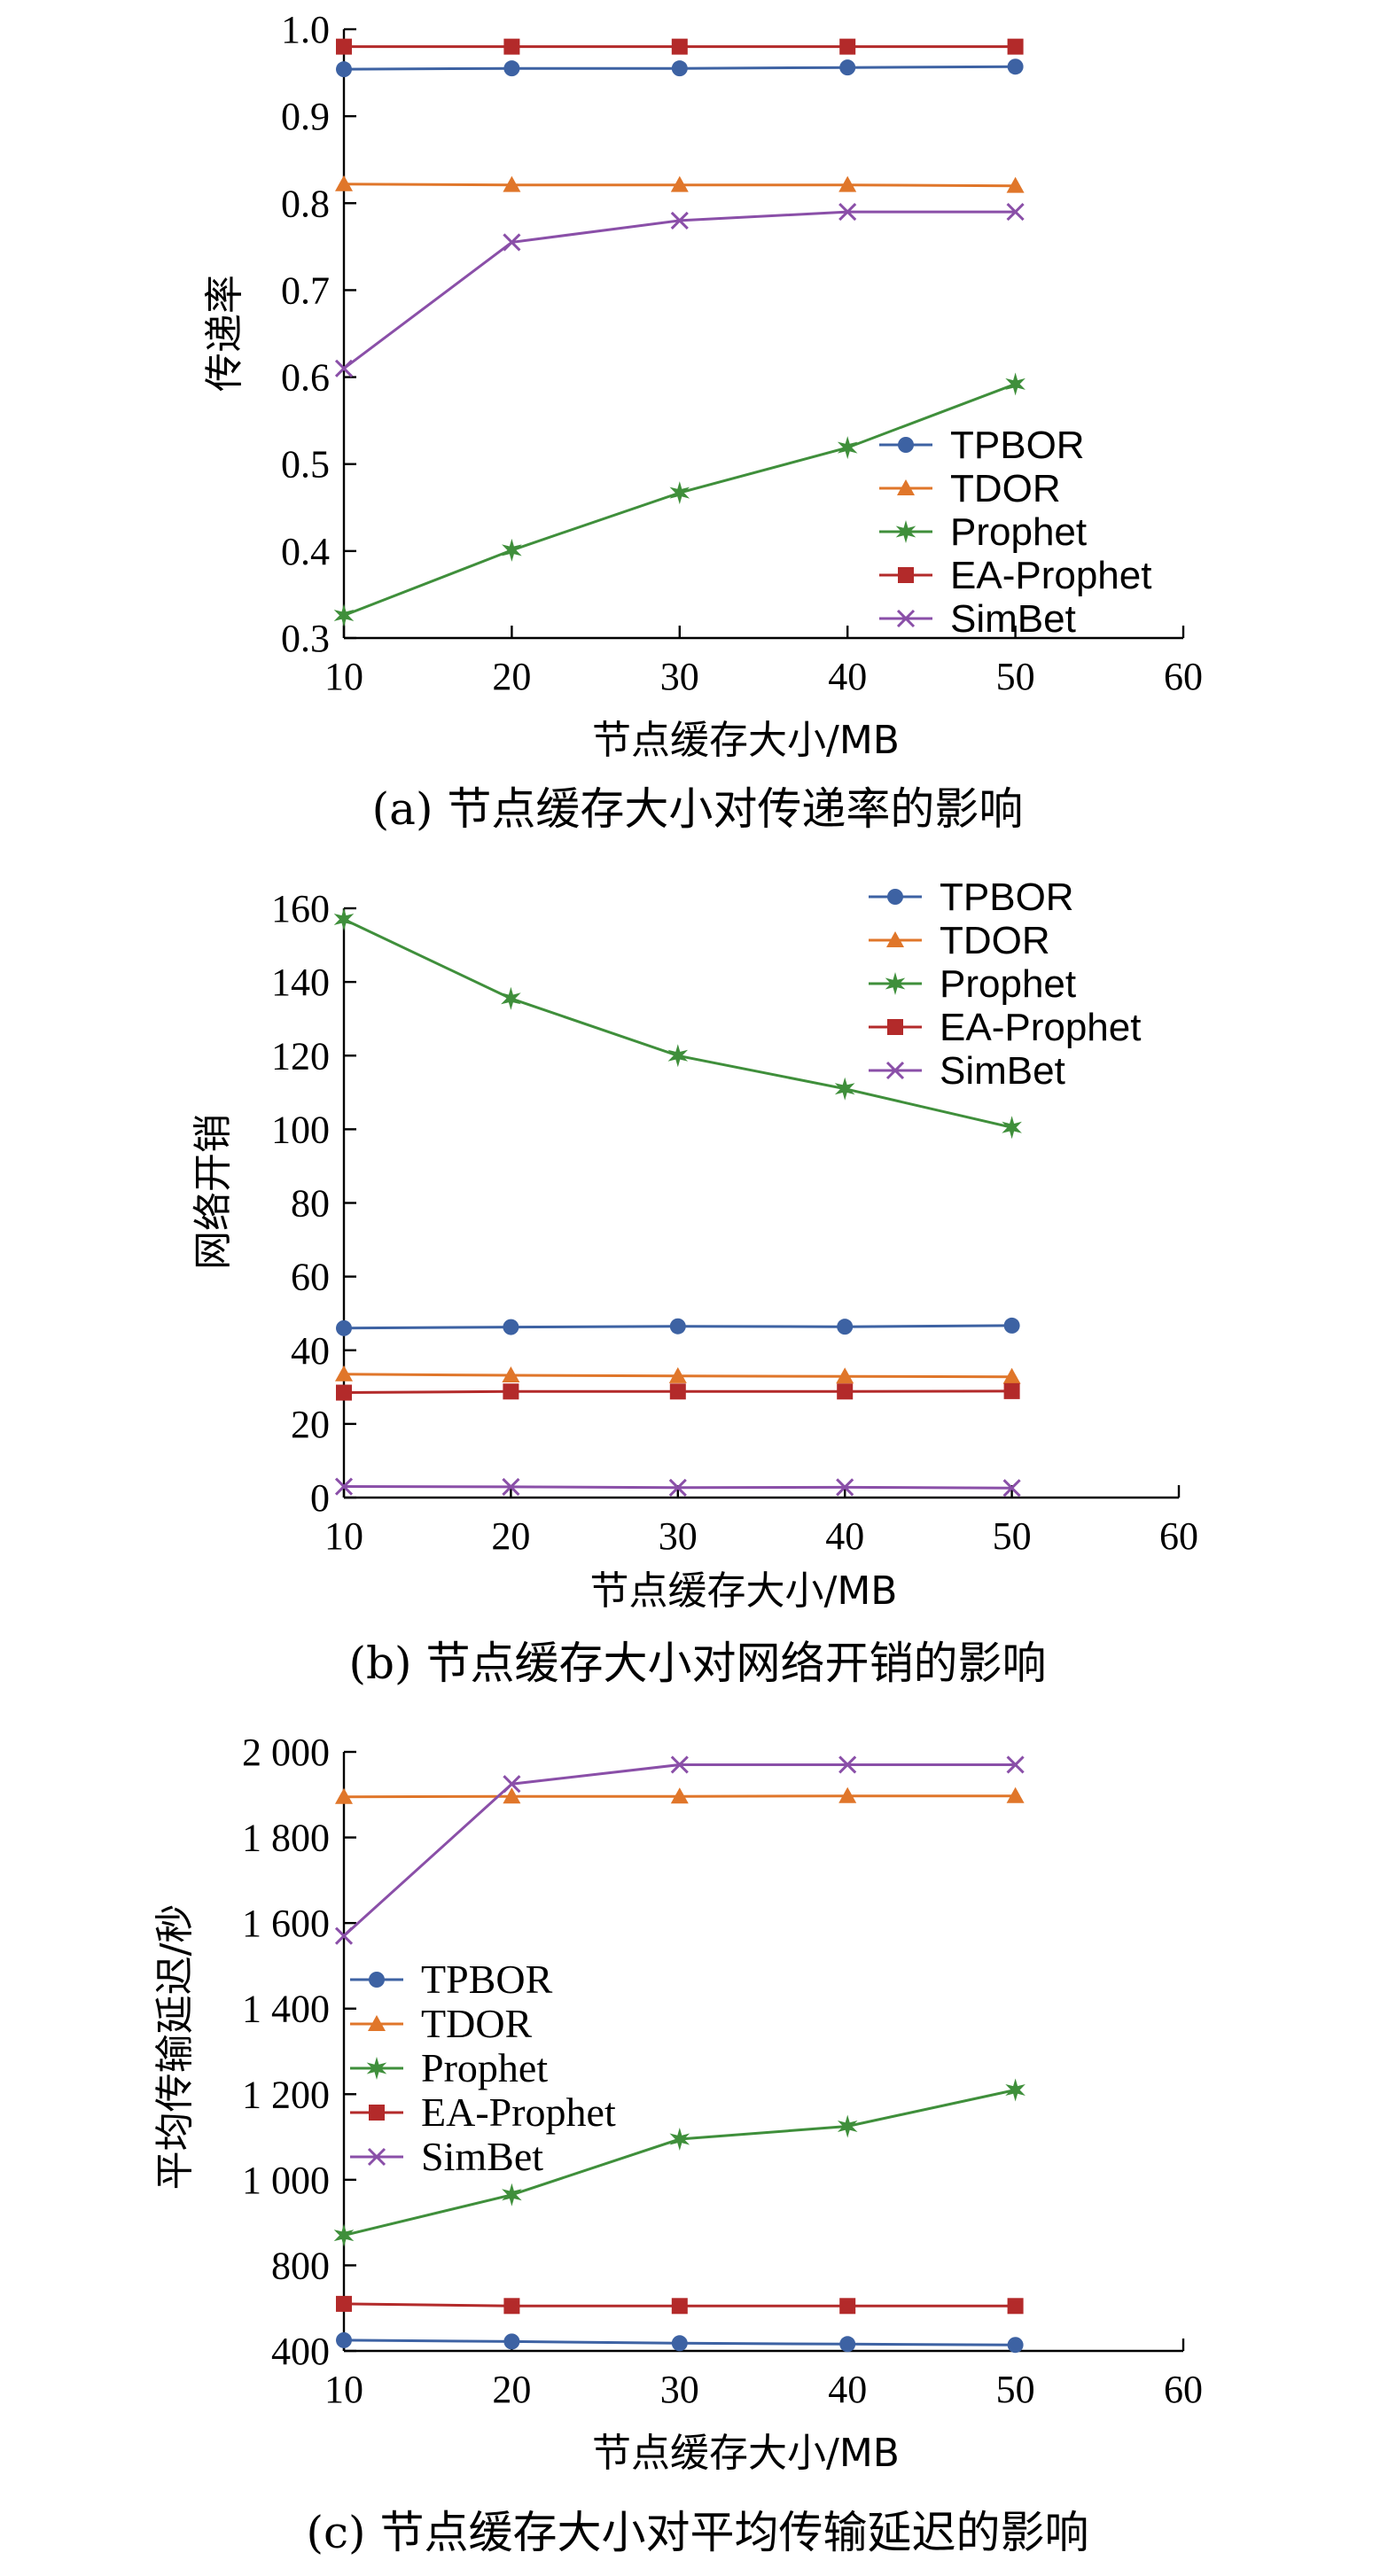 The image size is (1396, 2576). What do you see at coordinates (511, 2389) in the screenshot?
I see `x-tick-label: 20` at bounding box center [511, 2389].